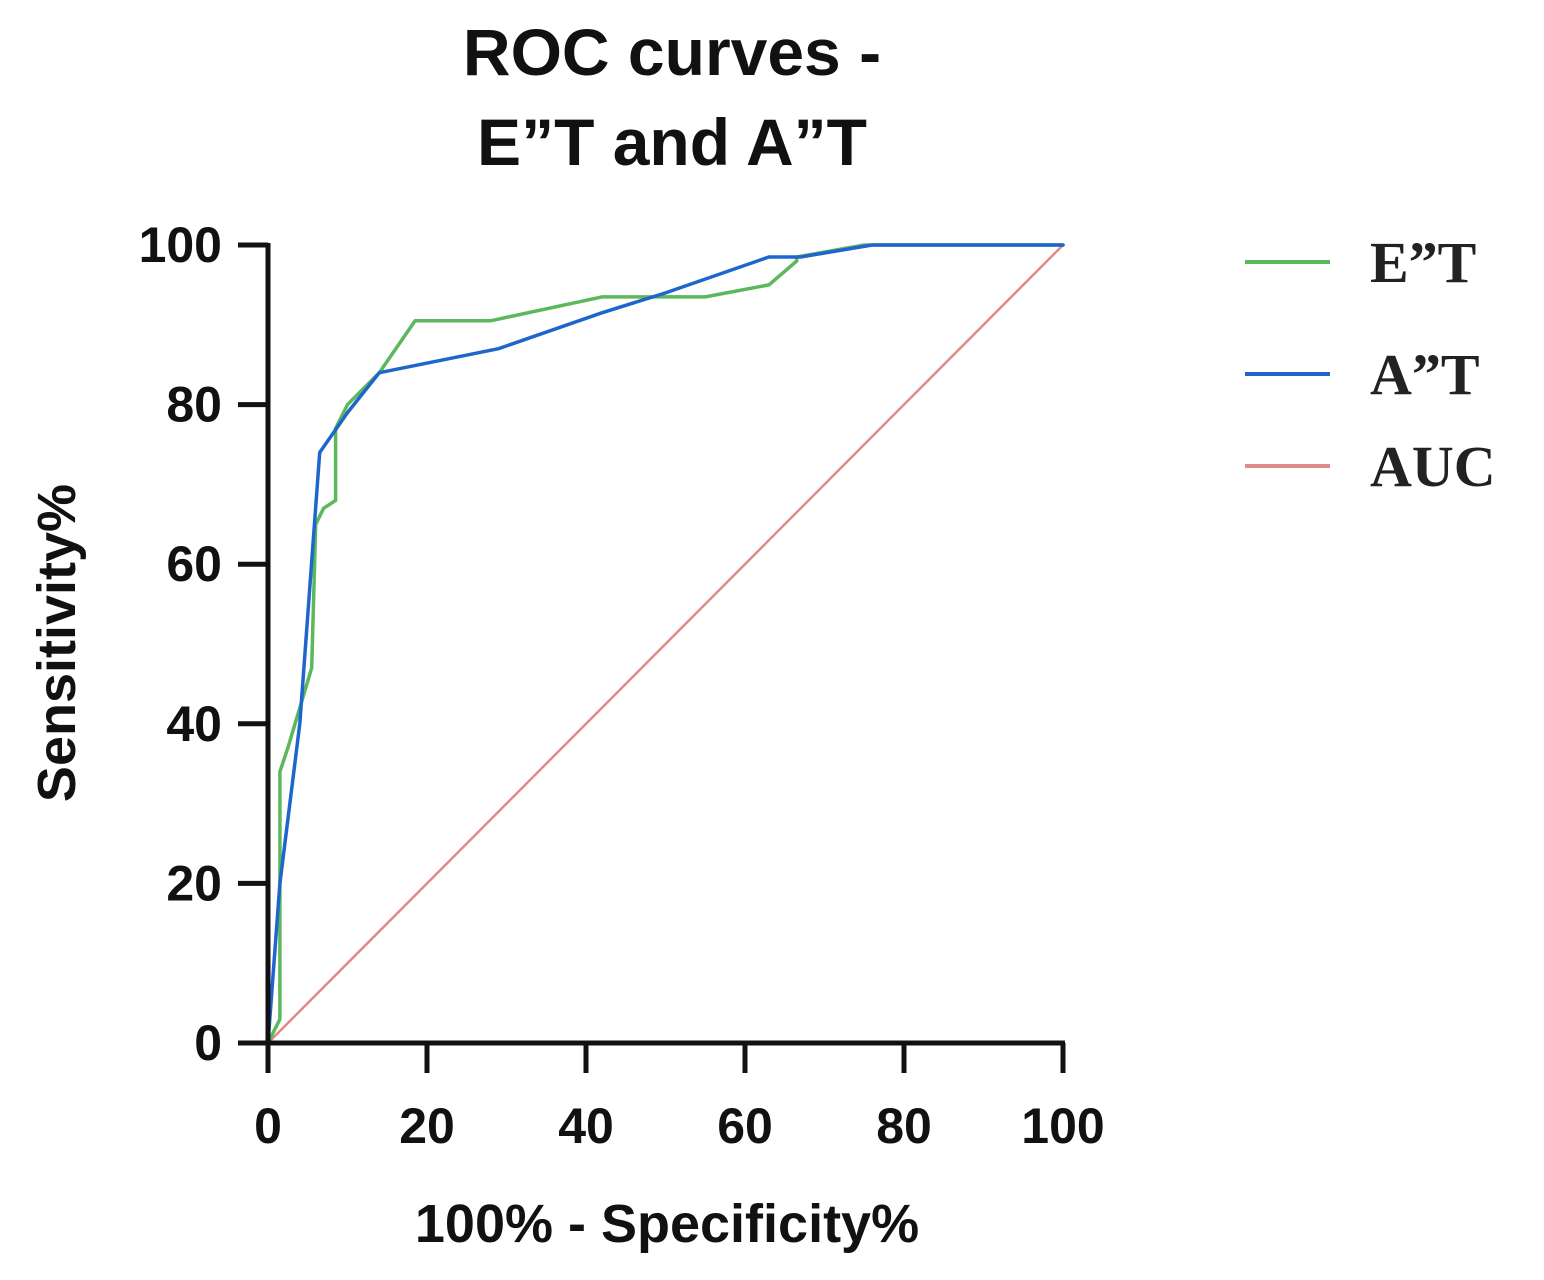  What do you see at coordinates (1425, 374) in the screenshot?
I see `legend-label-at: A”T` at bounding box center [1425, 374].